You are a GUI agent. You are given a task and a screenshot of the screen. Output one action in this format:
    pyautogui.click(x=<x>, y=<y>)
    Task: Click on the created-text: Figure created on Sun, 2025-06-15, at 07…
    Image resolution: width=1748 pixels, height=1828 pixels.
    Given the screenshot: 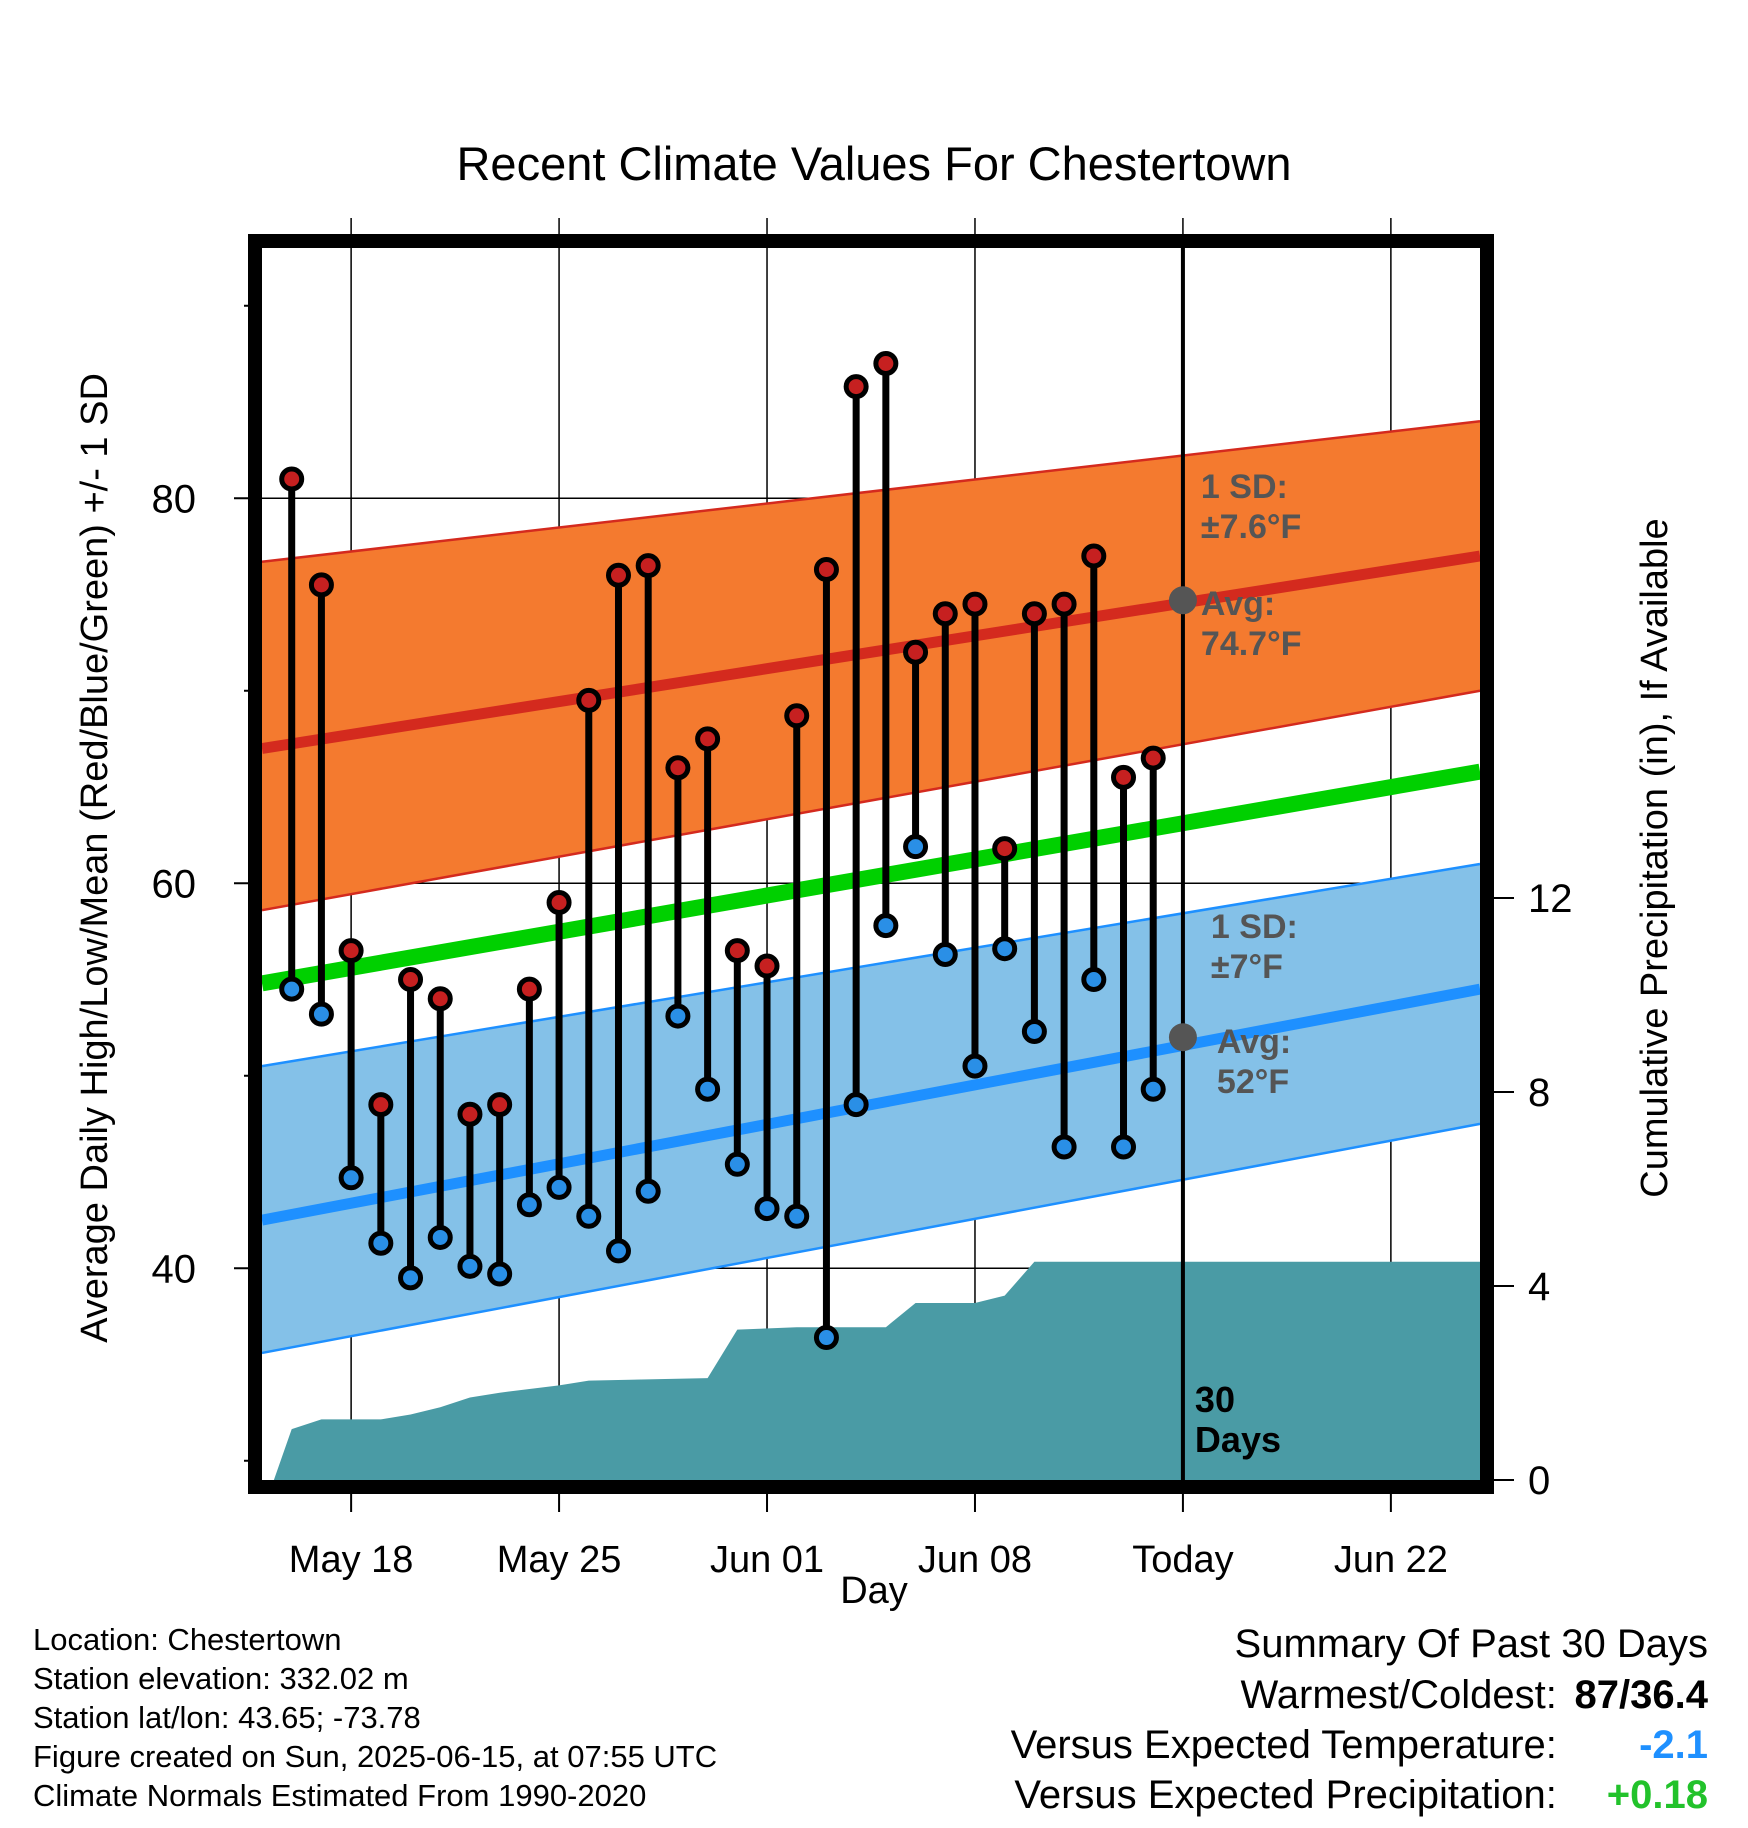 What is the action you would take?
    pyautogui.click(x=375, y=1756)
    